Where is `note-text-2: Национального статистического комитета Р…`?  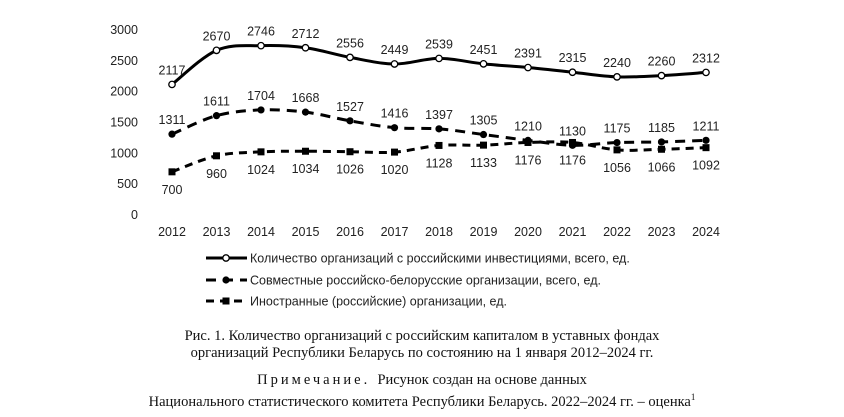
note-text-2: Национального статистического комитета Р… is located at coordinates (419, 401).